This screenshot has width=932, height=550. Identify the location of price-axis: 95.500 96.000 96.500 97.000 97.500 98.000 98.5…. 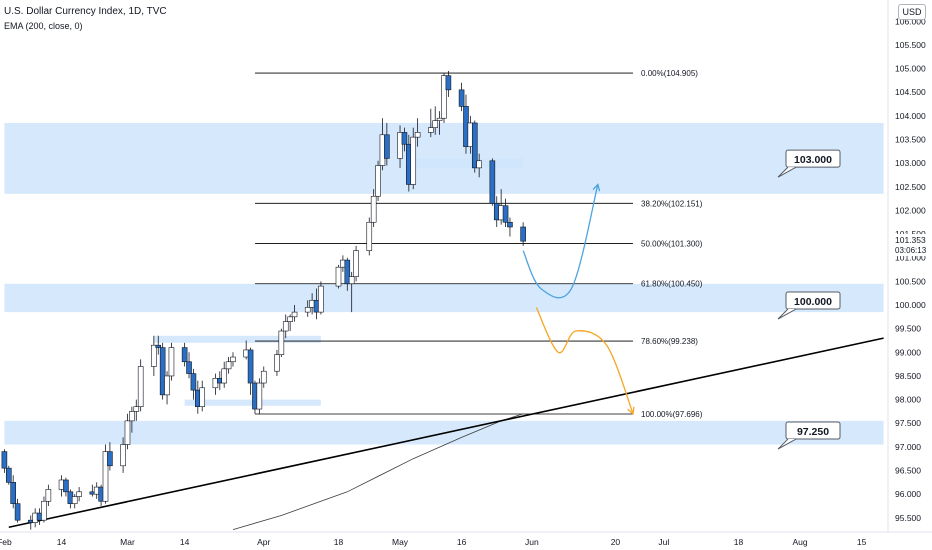
(910, 269).